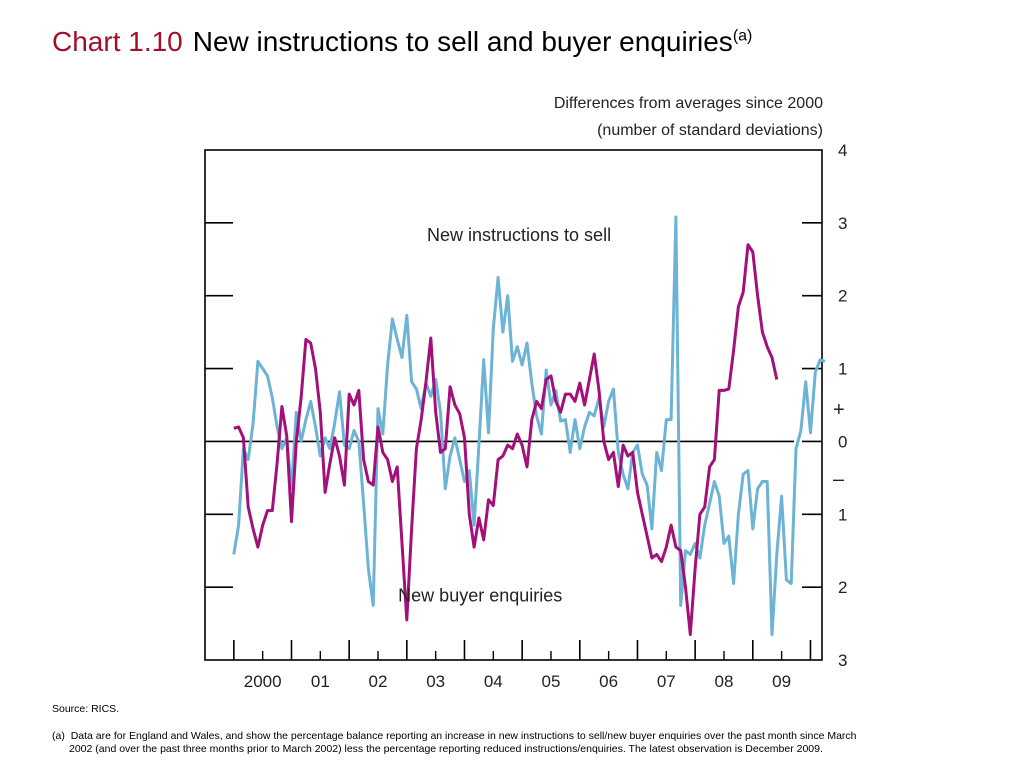 The image size is (1024, 768). I want to click on y-tick-label: 0, so click(842, 441).